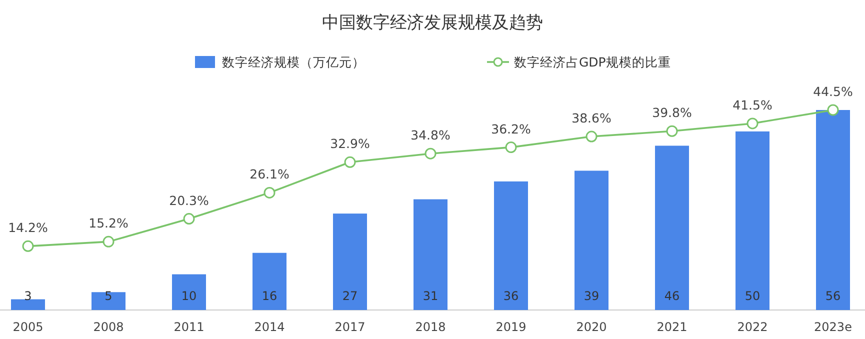 This screenshot has width=865, height=339. I want to click on data-label: 15.2%, so click(108, 223).